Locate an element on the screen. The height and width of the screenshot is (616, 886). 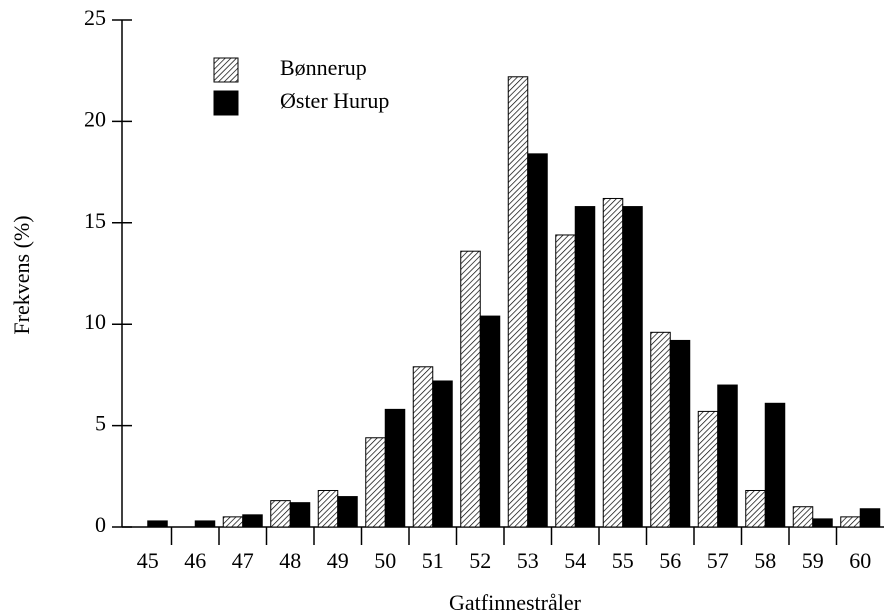
x-tick-label: 47 is located at coordinates (243, 560).